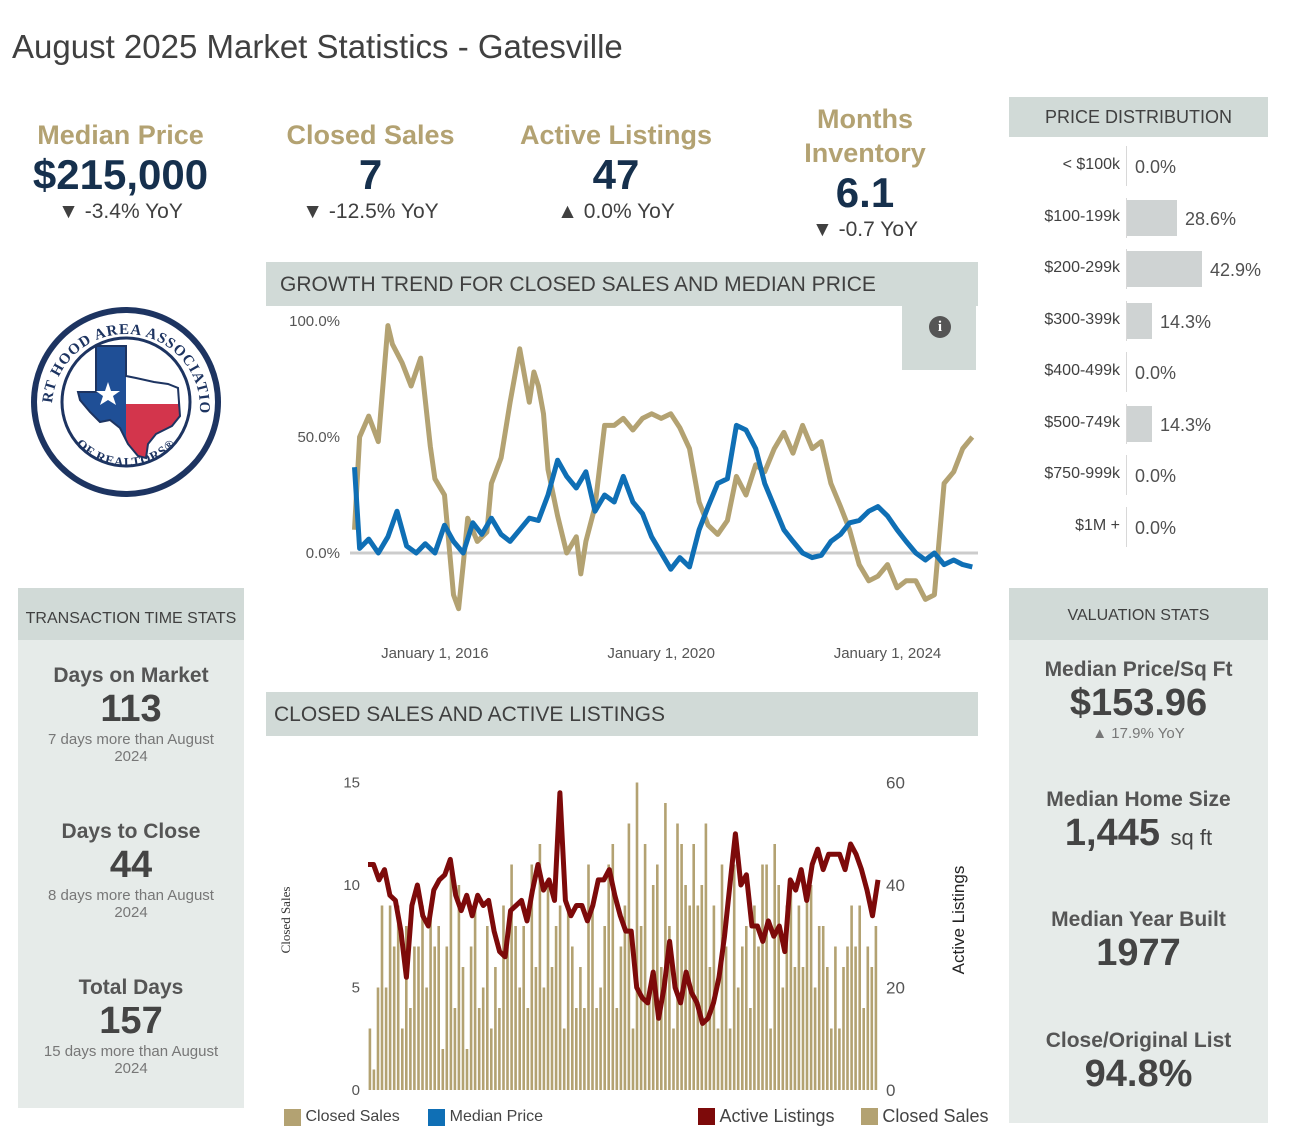  Describe the element at coordinates (1138, 117) in the screenshot. I see `price-distribution-title: PRICE DISTRIBUTION` at that location.